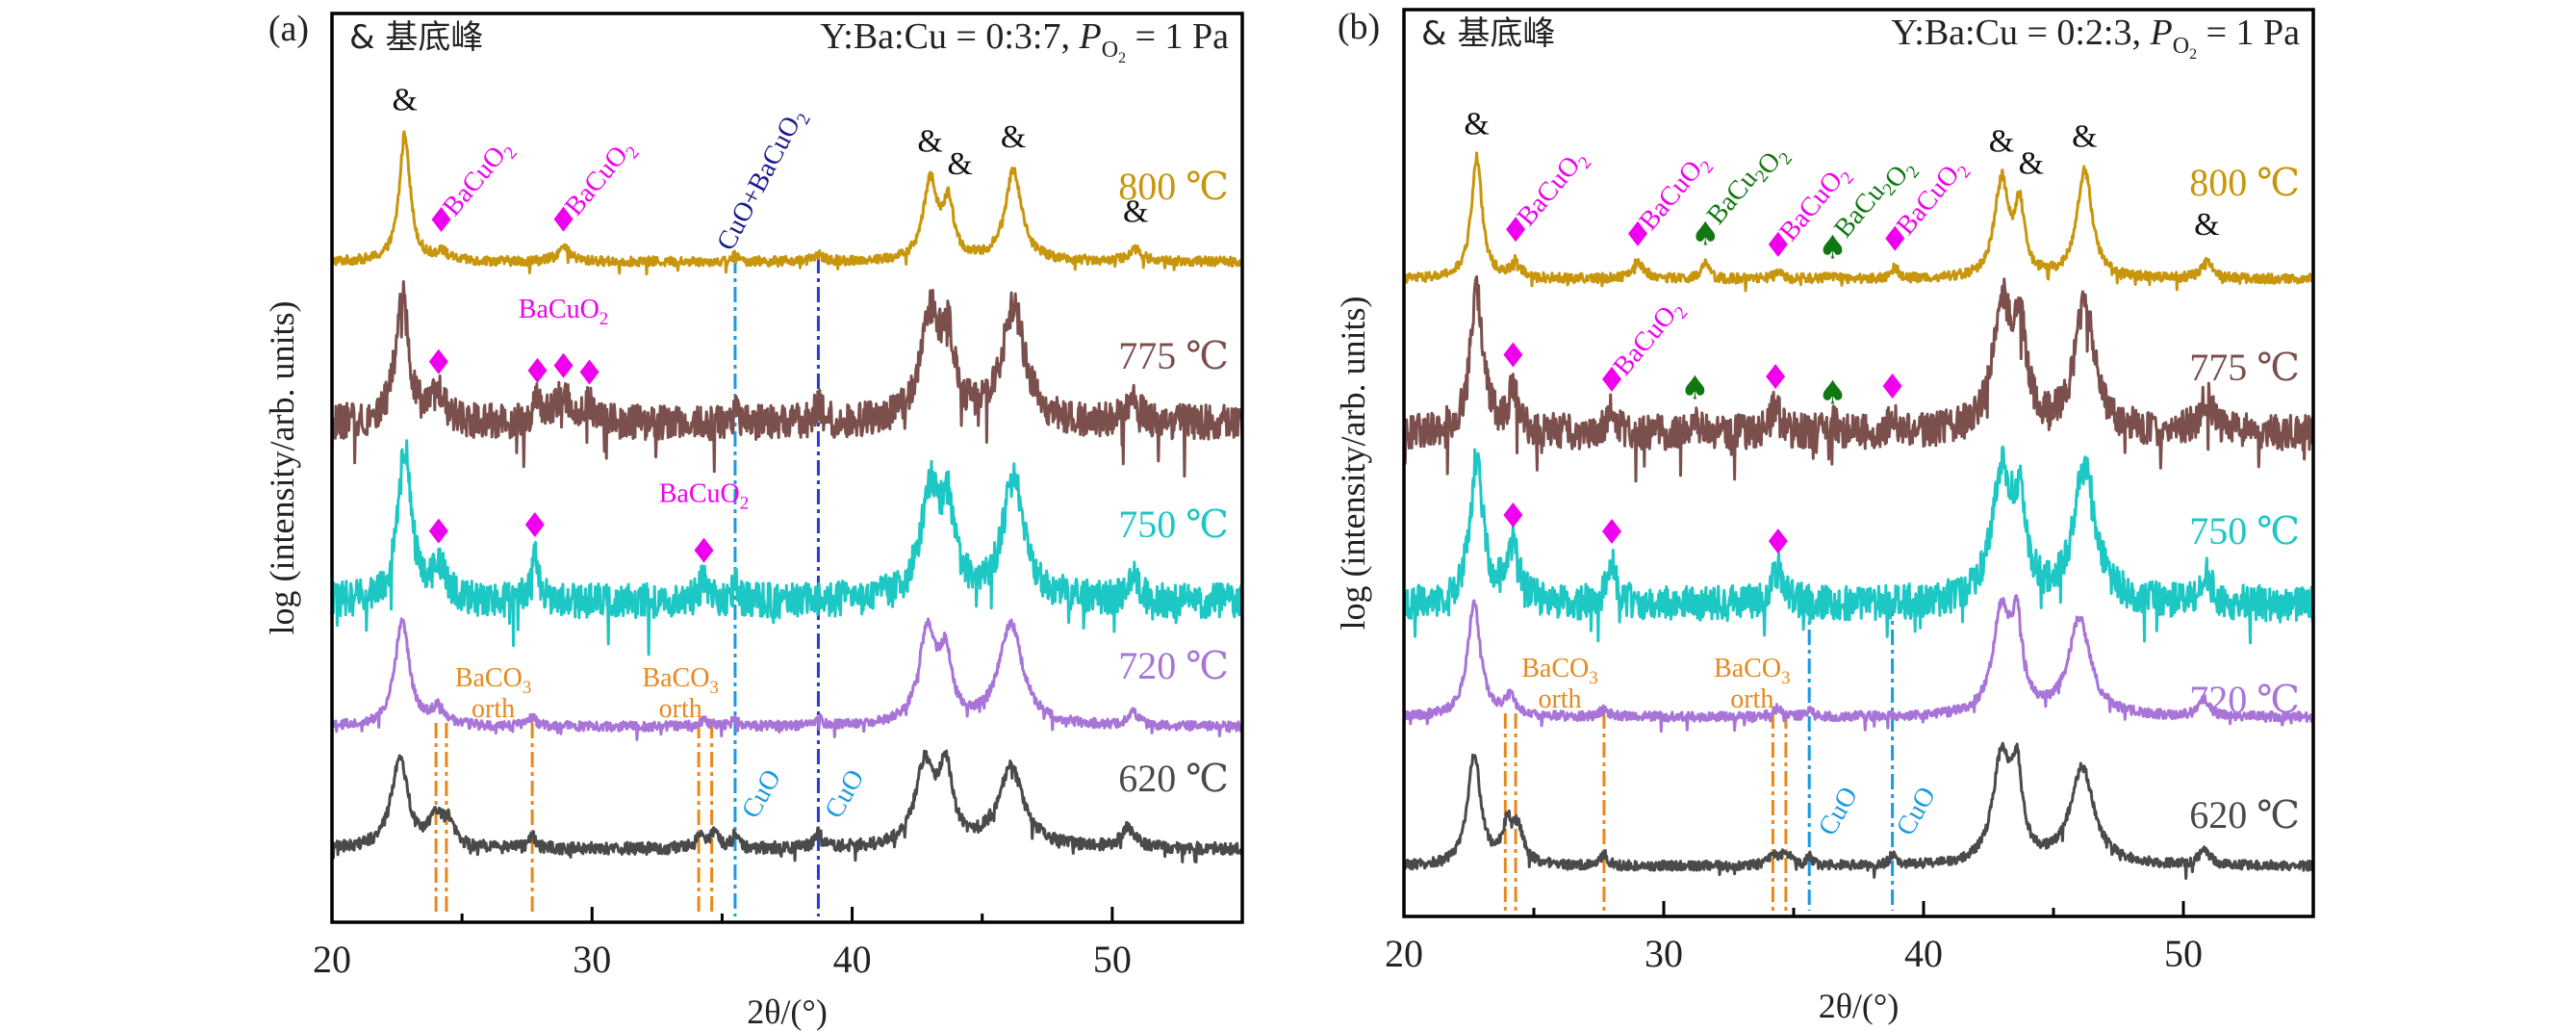  Describe the element at coordinates (1024, 41) in the screenshot. I see `condition-text: Y:Ba:Cu = 0:3:7, PO2 = 1 Pa` at that location.